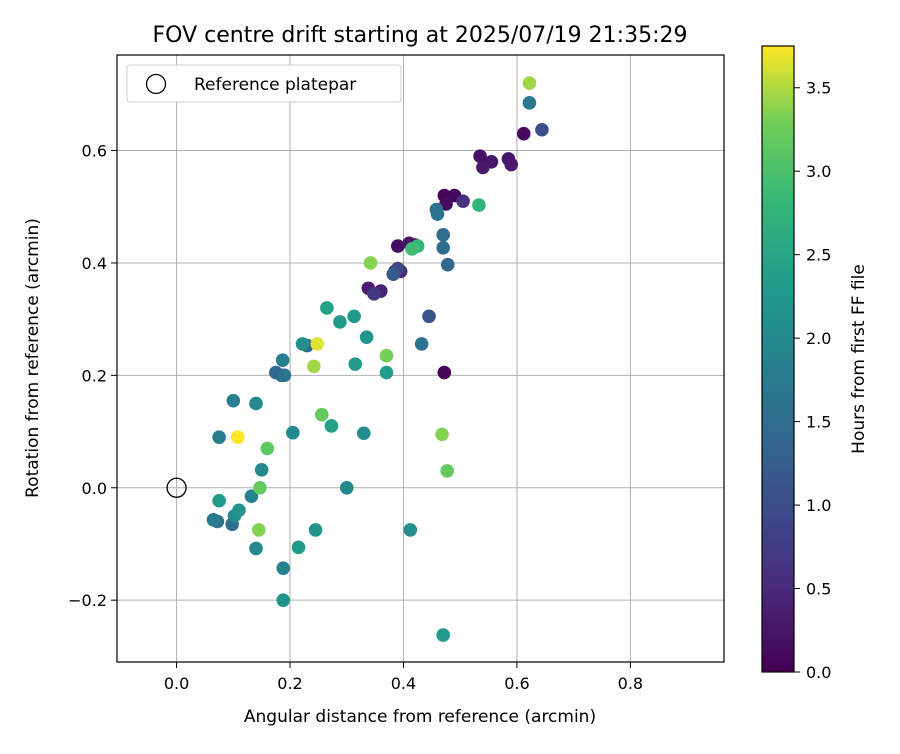  Describe the element at coordinates (94, 151) in the screenshot. I see `y-tick-label: 0.6` at that location.